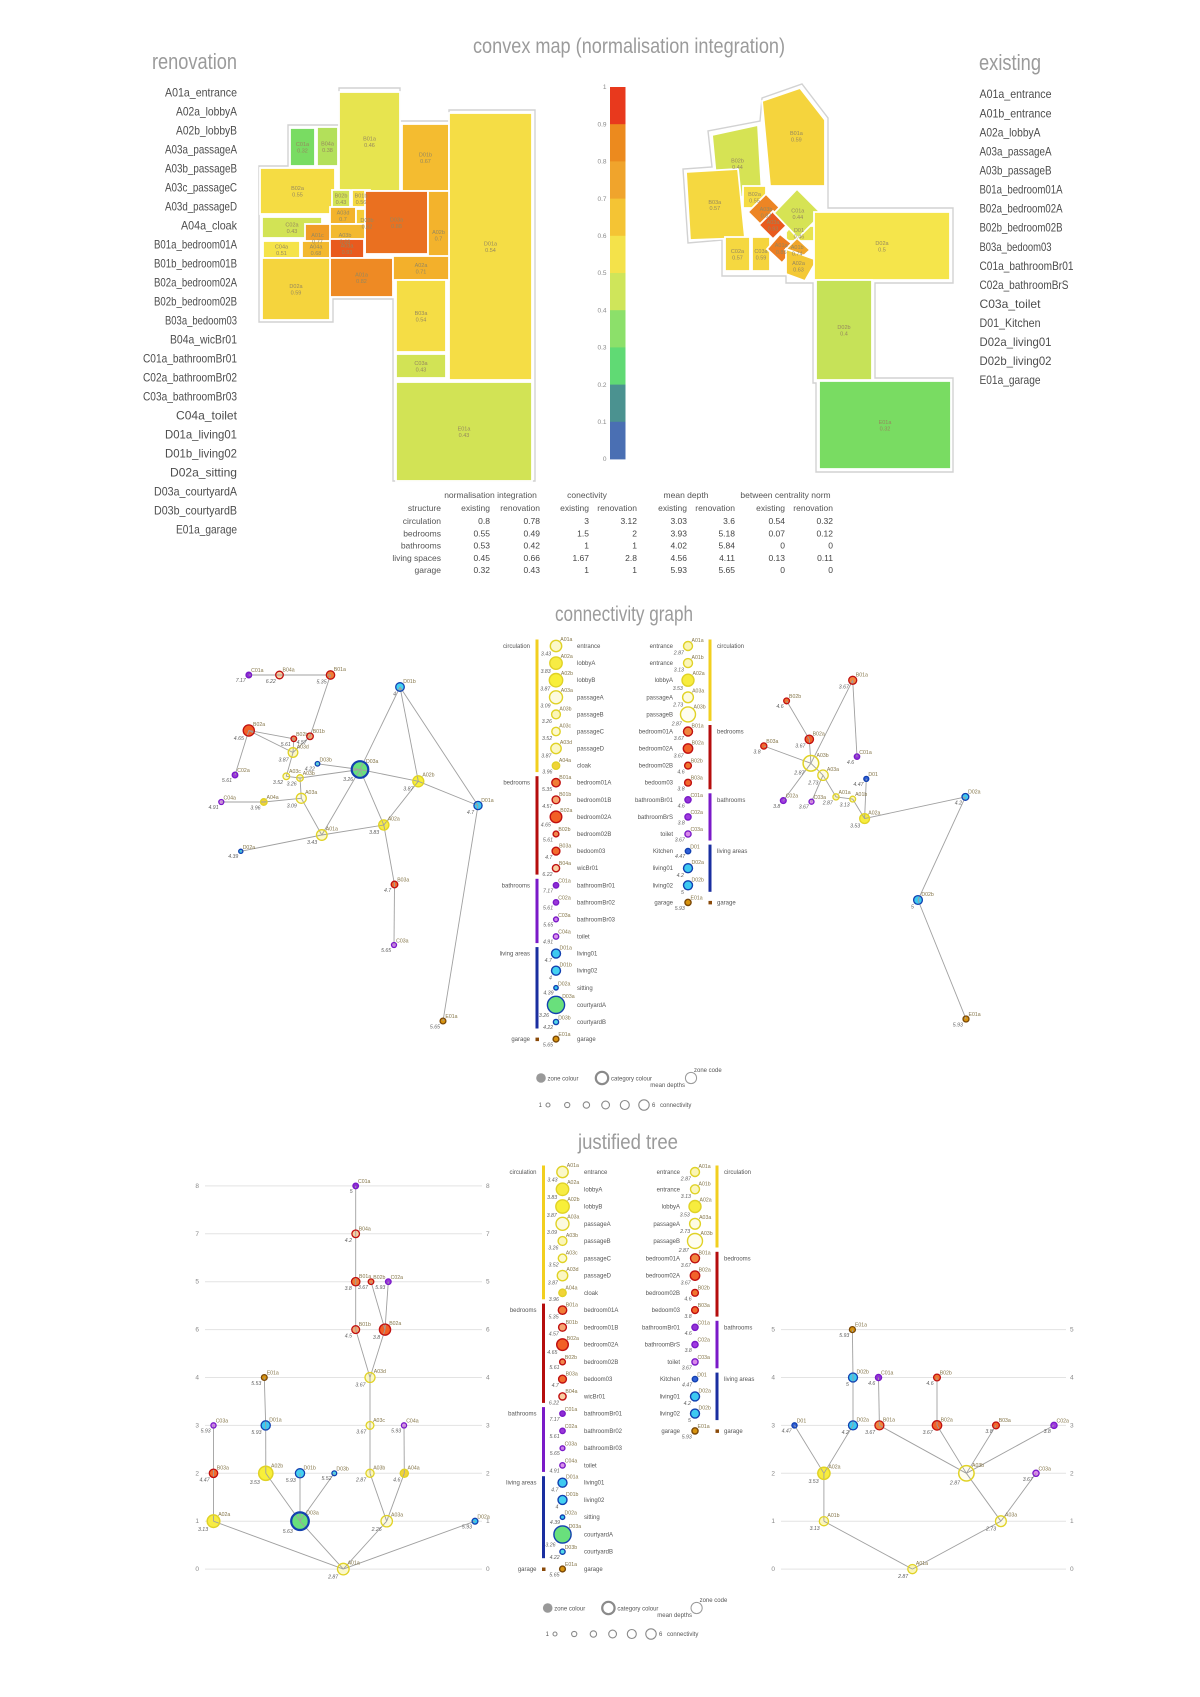 The width and height of the screenshot is (1200, 1697). Describe the element at coordinates (705, 1409) in the screenshot. I see `svg-text: D02b` at that location.